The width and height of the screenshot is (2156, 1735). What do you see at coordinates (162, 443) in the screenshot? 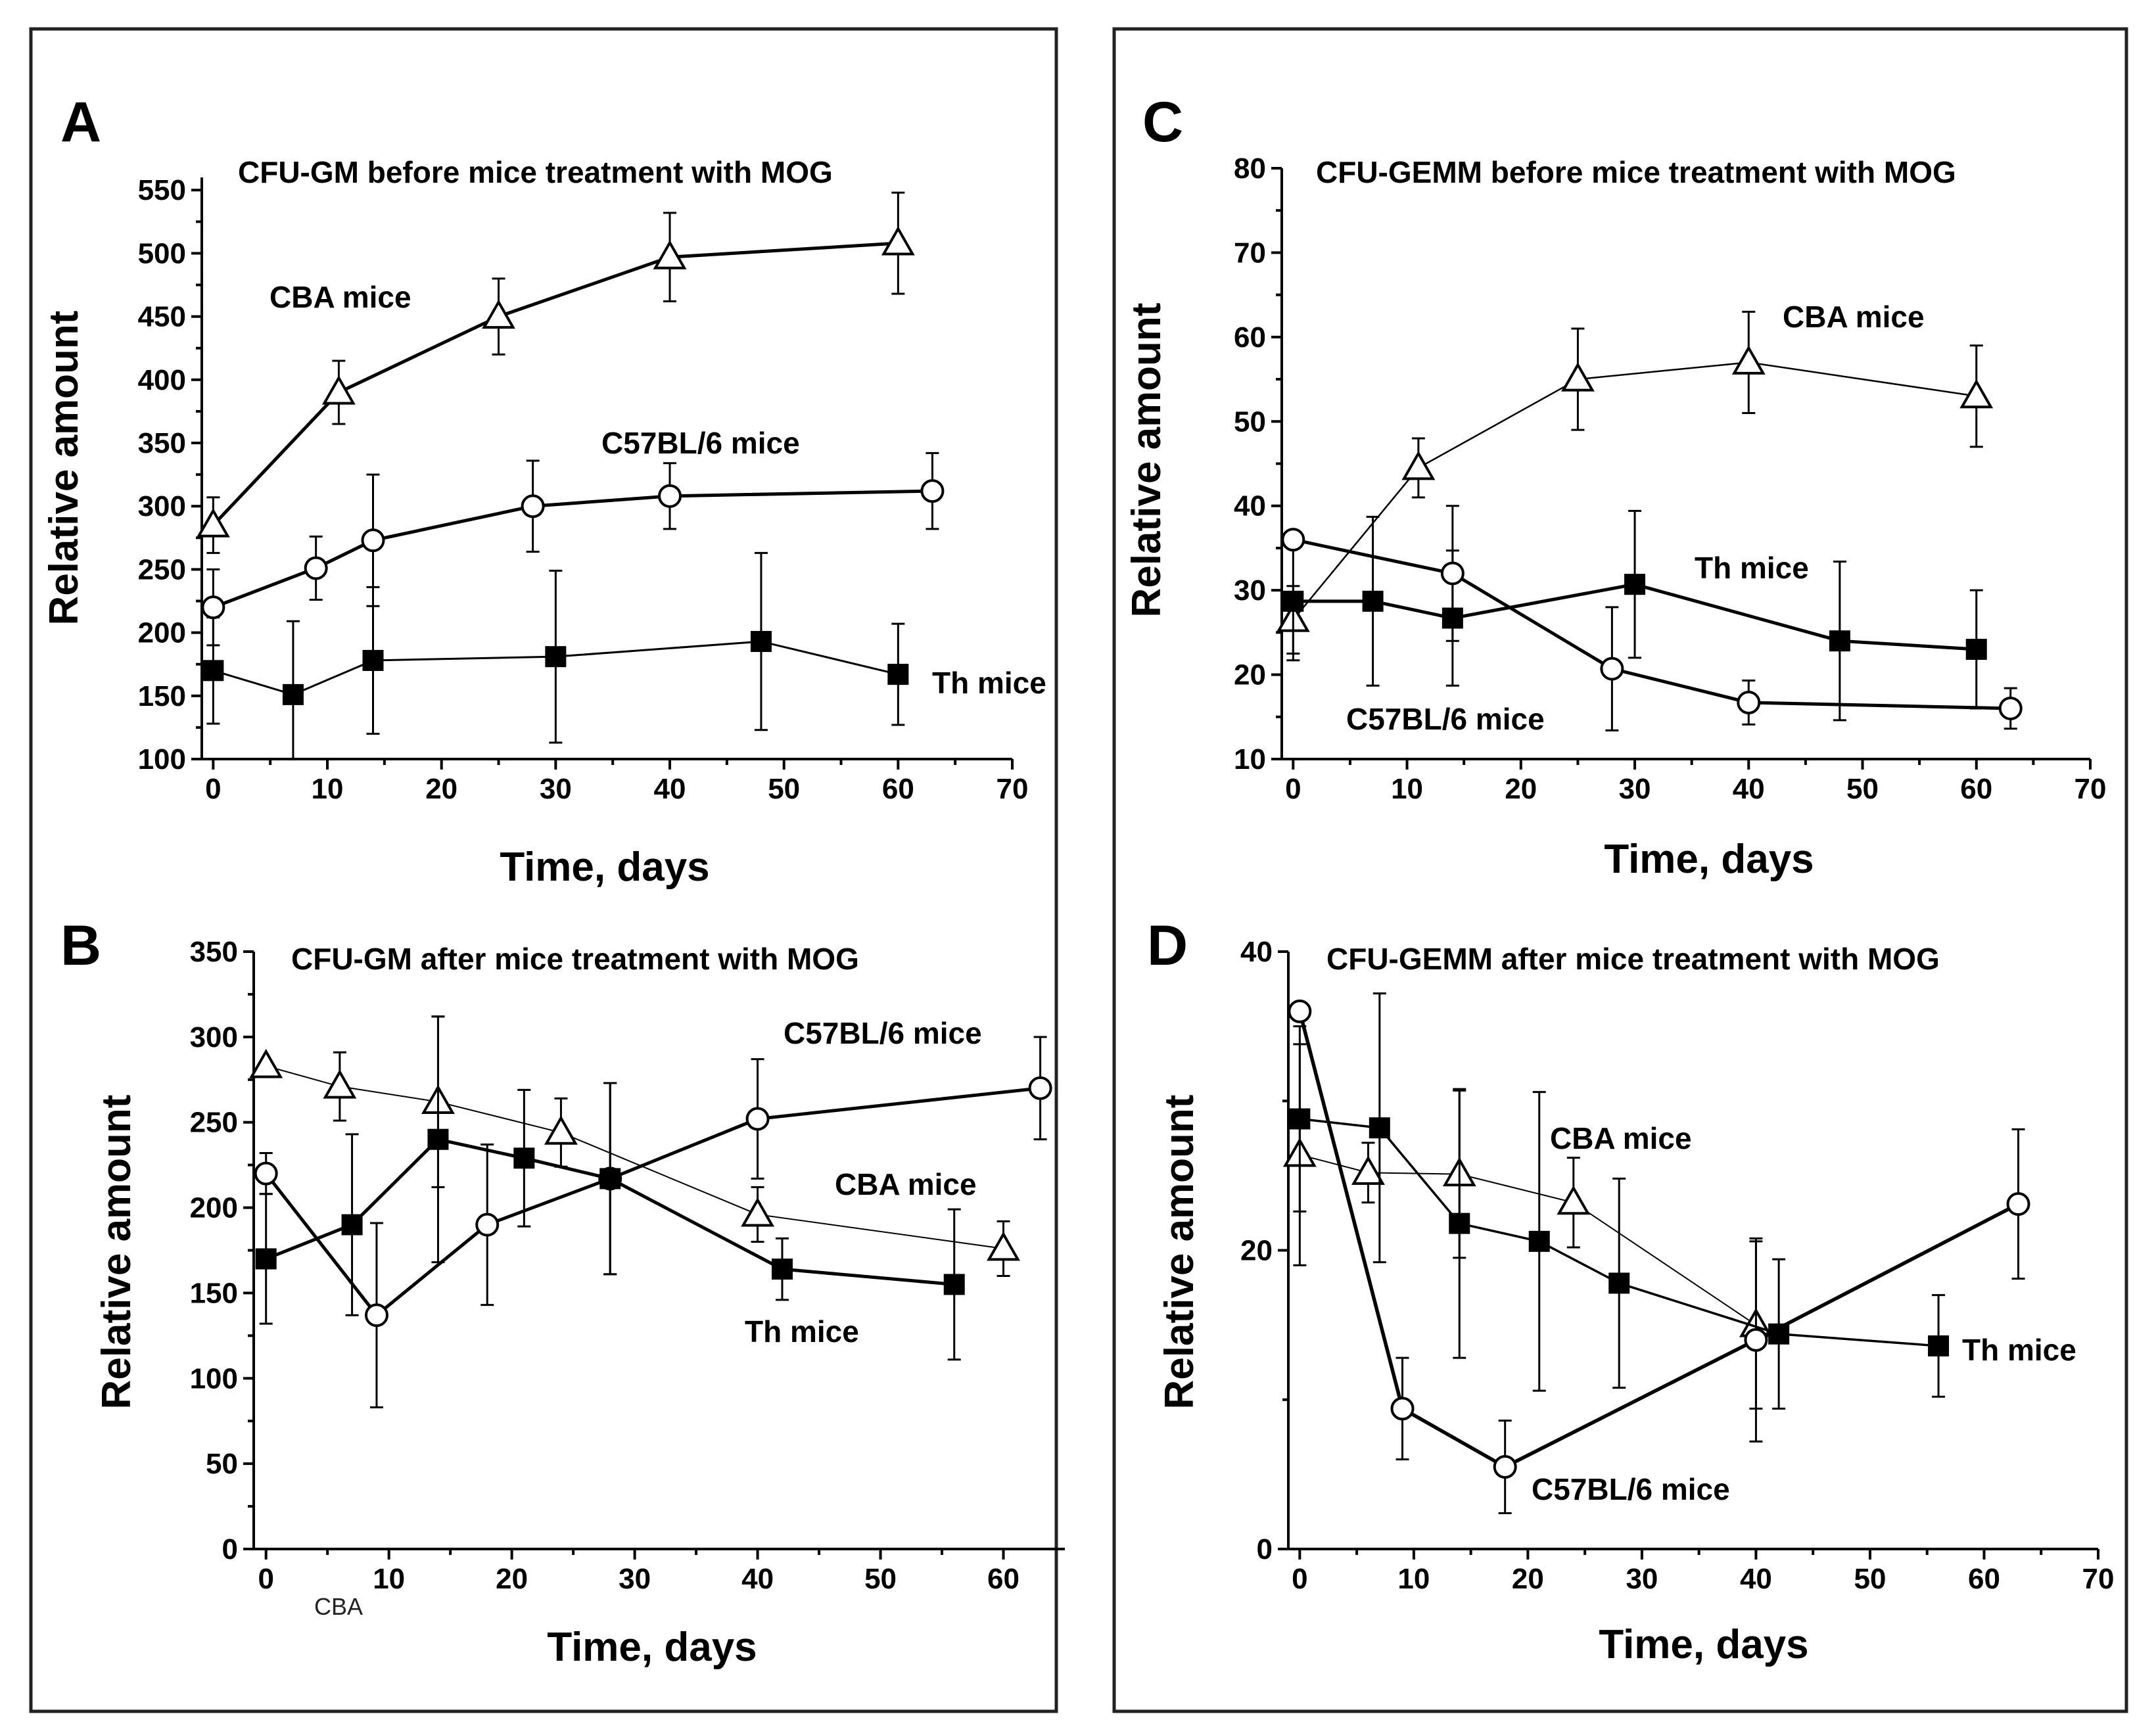
I see `y-tick-label: 350` at bounding box center [162, 443].